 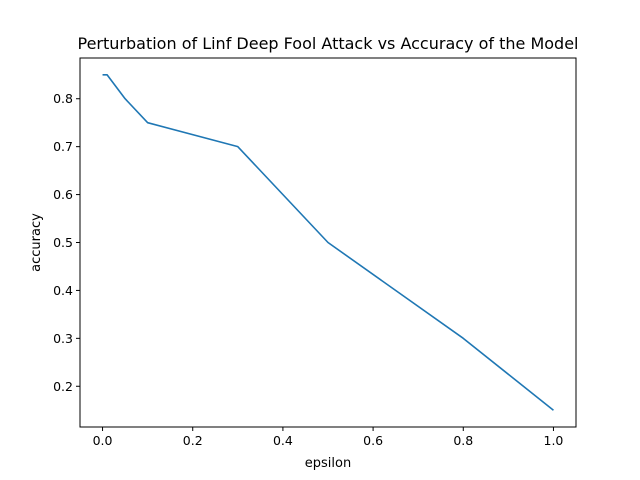 What do you see at coordinates (193, 440) in the screenshot?
I see `x-tick-label: 0.2` at bounding box center [193, 440].